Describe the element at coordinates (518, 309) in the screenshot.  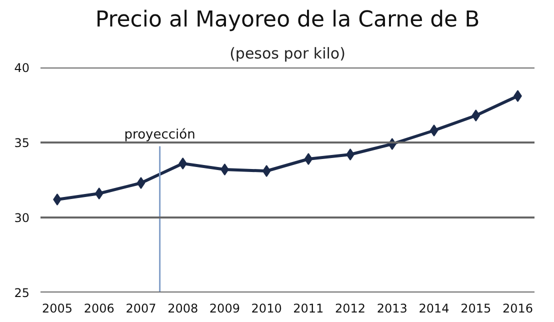
I see `x-tick-label: 2016` at that location.